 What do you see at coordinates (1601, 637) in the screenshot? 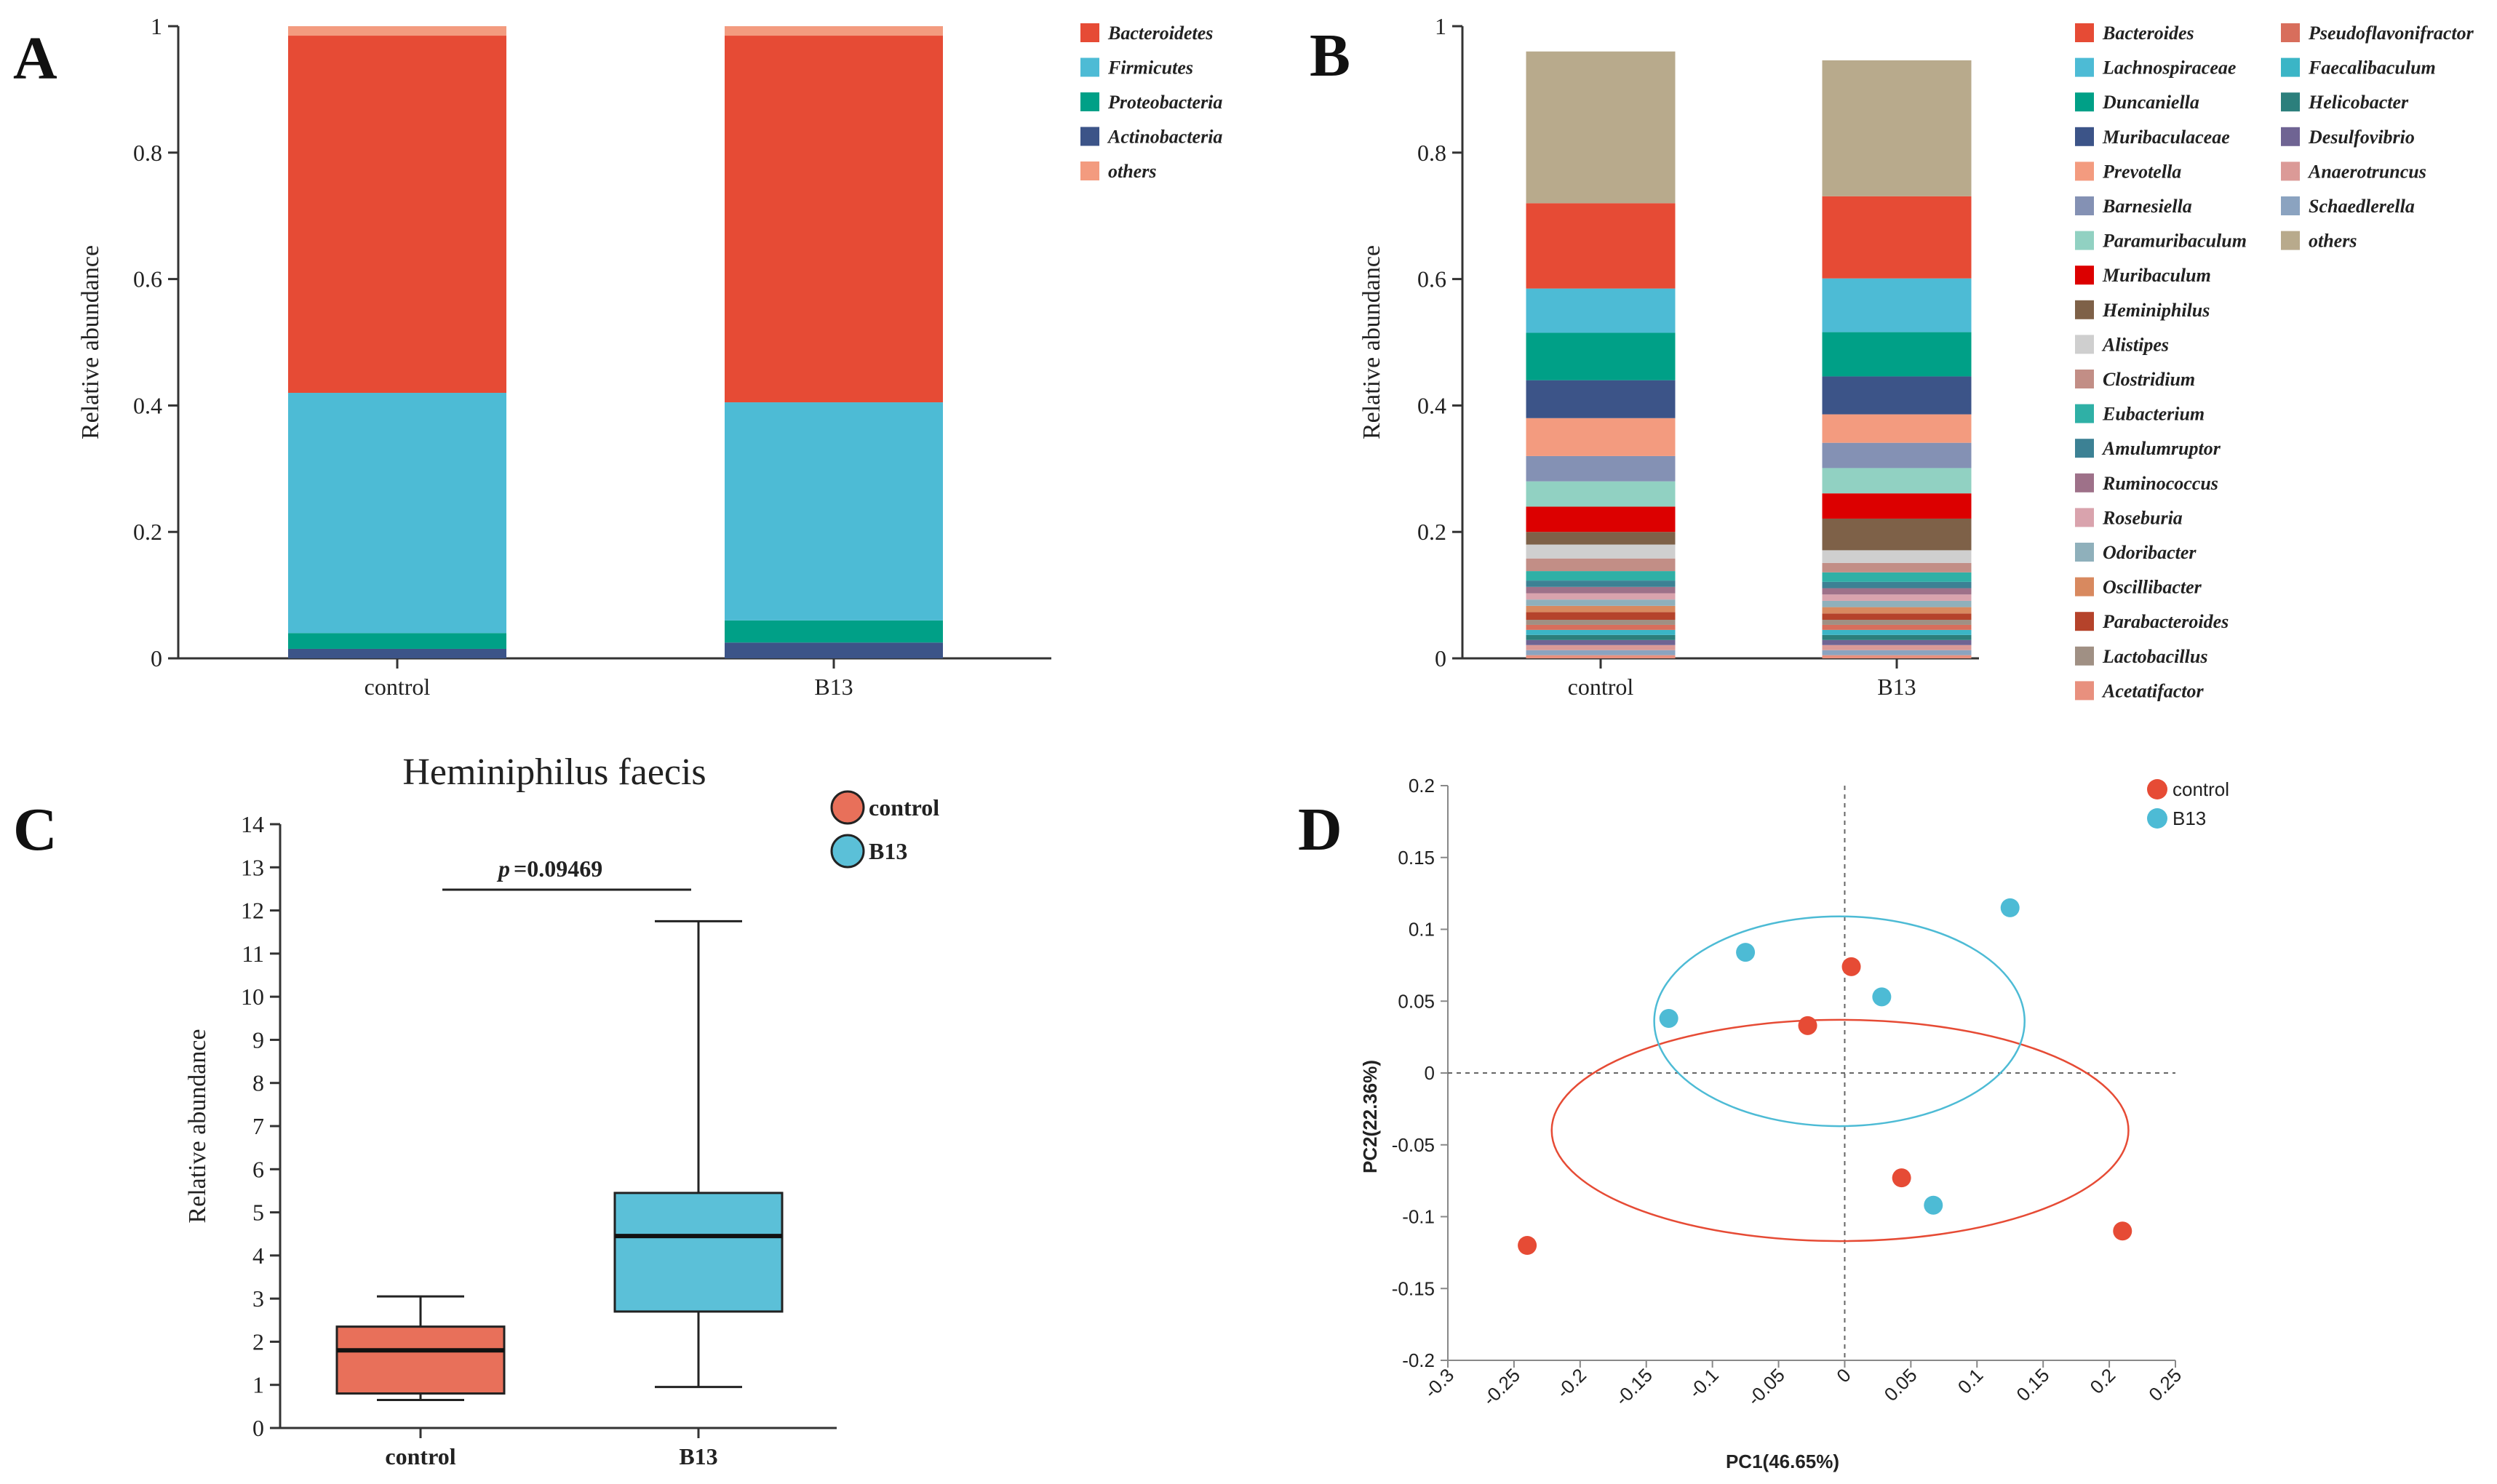
I see `bar-segment-helicobacter-control` at bounding box center [1601, 637].